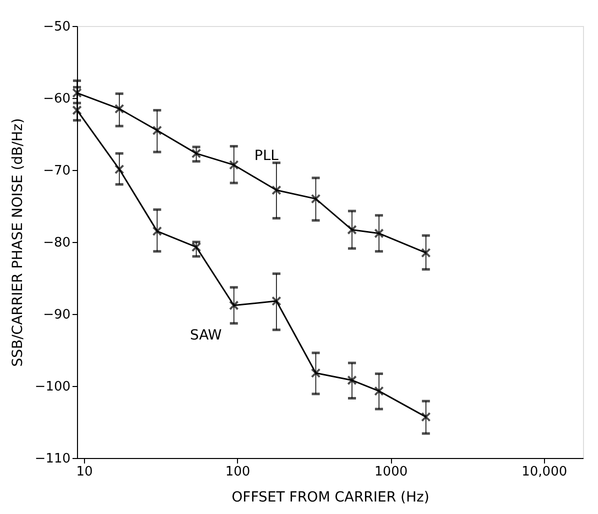  I want to click on y-axis-title: SSB/CARRIER PHASE NOISE (dB/Hz), so click(18, 242).